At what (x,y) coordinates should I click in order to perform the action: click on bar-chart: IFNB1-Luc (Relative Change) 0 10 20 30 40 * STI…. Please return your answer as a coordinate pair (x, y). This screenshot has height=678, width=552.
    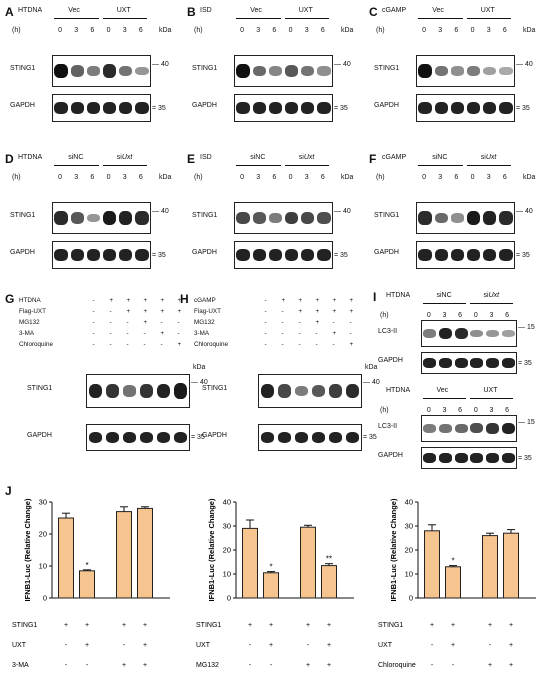
    Looking at the image, I should click on (457, 583).